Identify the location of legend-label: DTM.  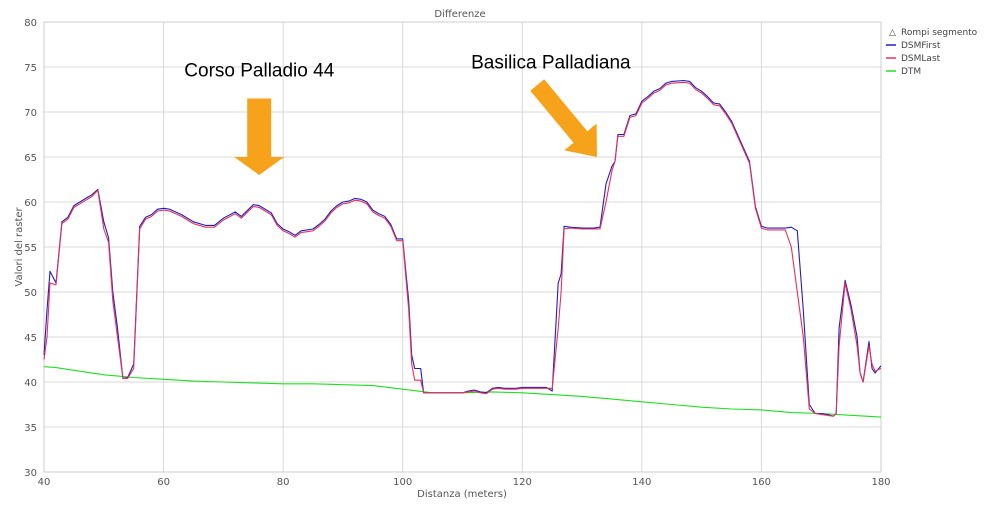
(911, 72).